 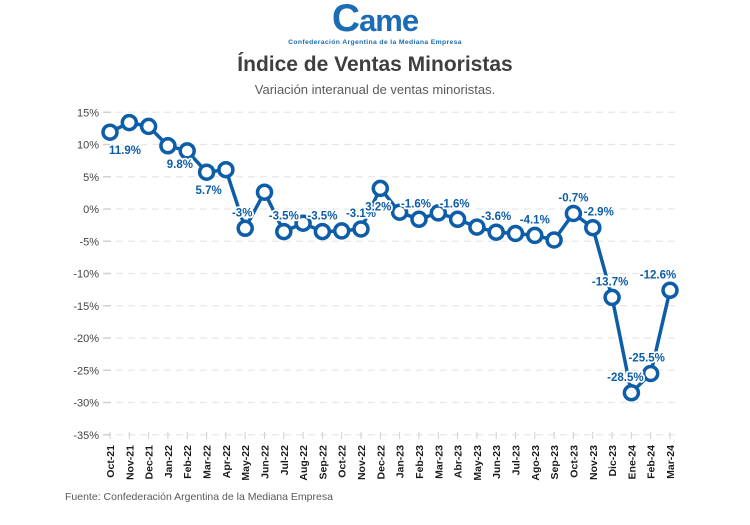 I want to click on x-axis-label: Ene-24, so click(x=632, y=462).